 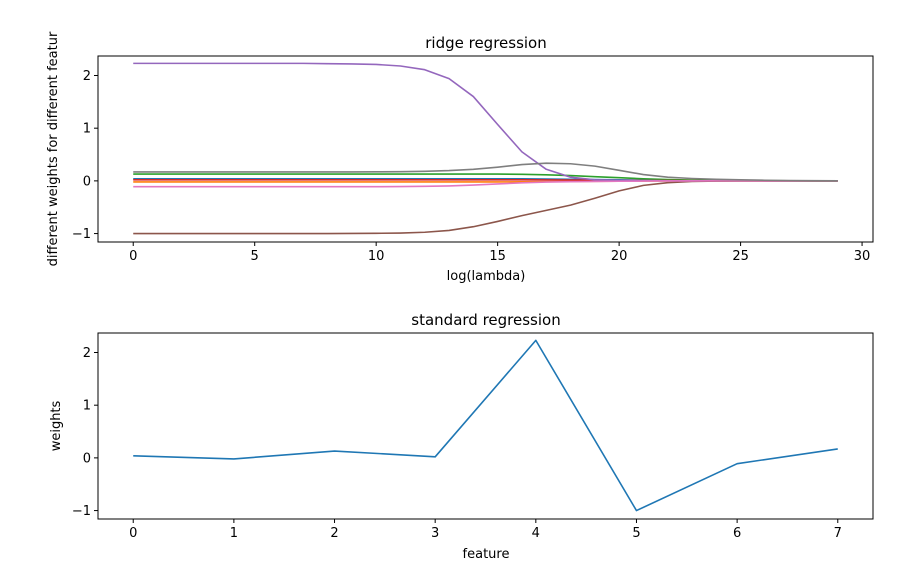 I want to click on x-axis-ticks: 0 5 10 15 20 25 30, so click(x=499, y=253).